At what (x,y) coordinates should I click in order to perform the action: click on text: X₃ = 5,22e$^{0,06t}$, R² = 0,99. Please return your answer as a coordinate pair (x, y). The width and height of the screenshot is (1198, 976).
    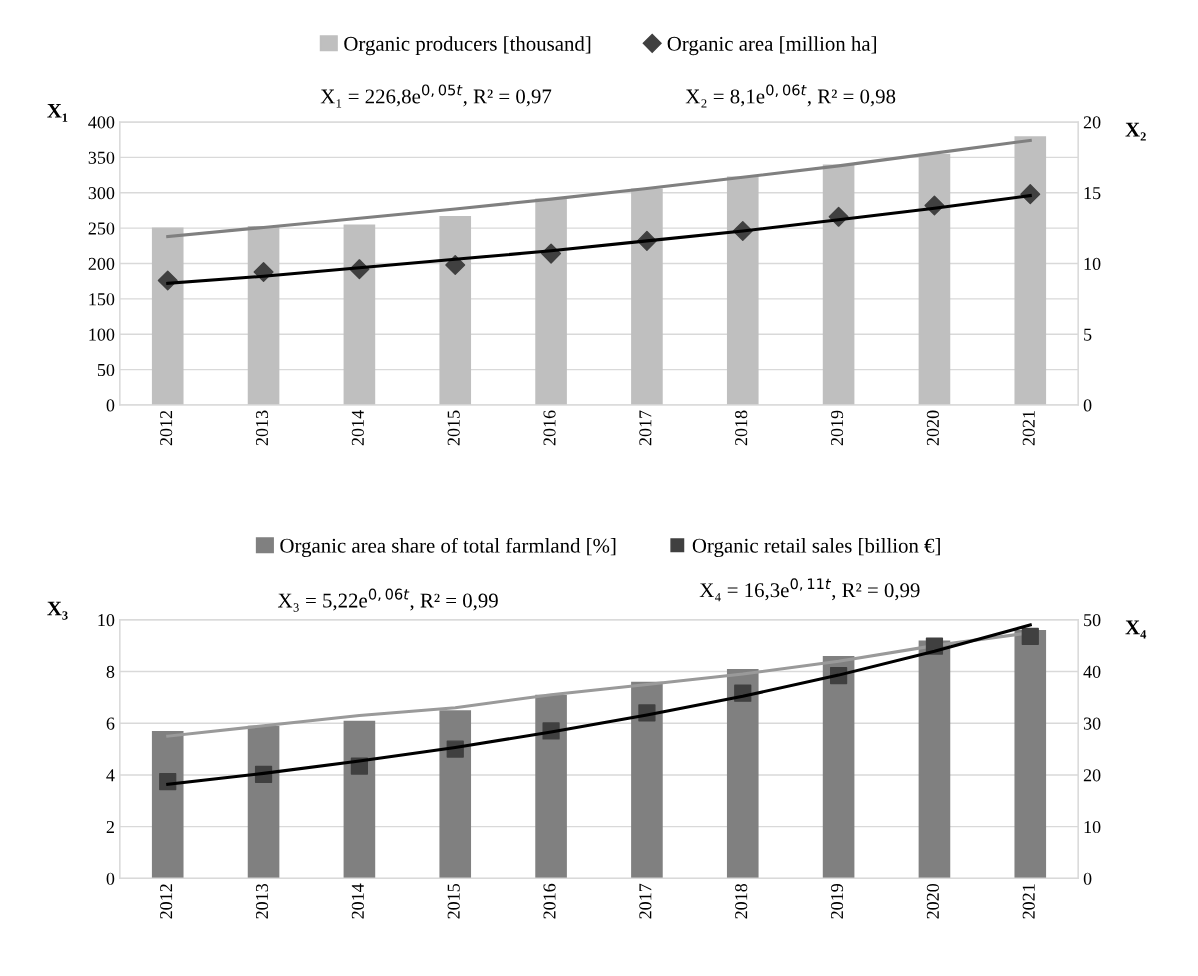
    Looking at the image, I should click on (387, 600).